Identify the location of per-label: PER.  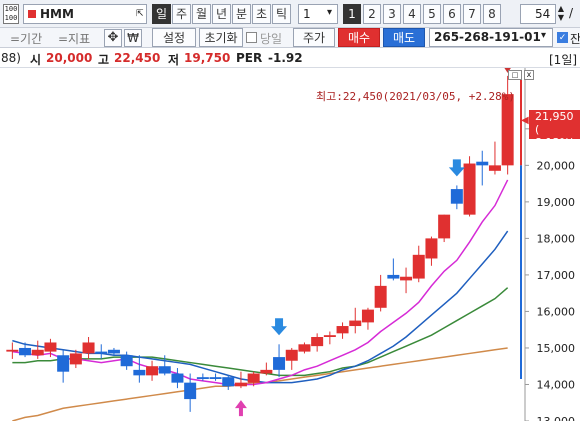
(249, 58).